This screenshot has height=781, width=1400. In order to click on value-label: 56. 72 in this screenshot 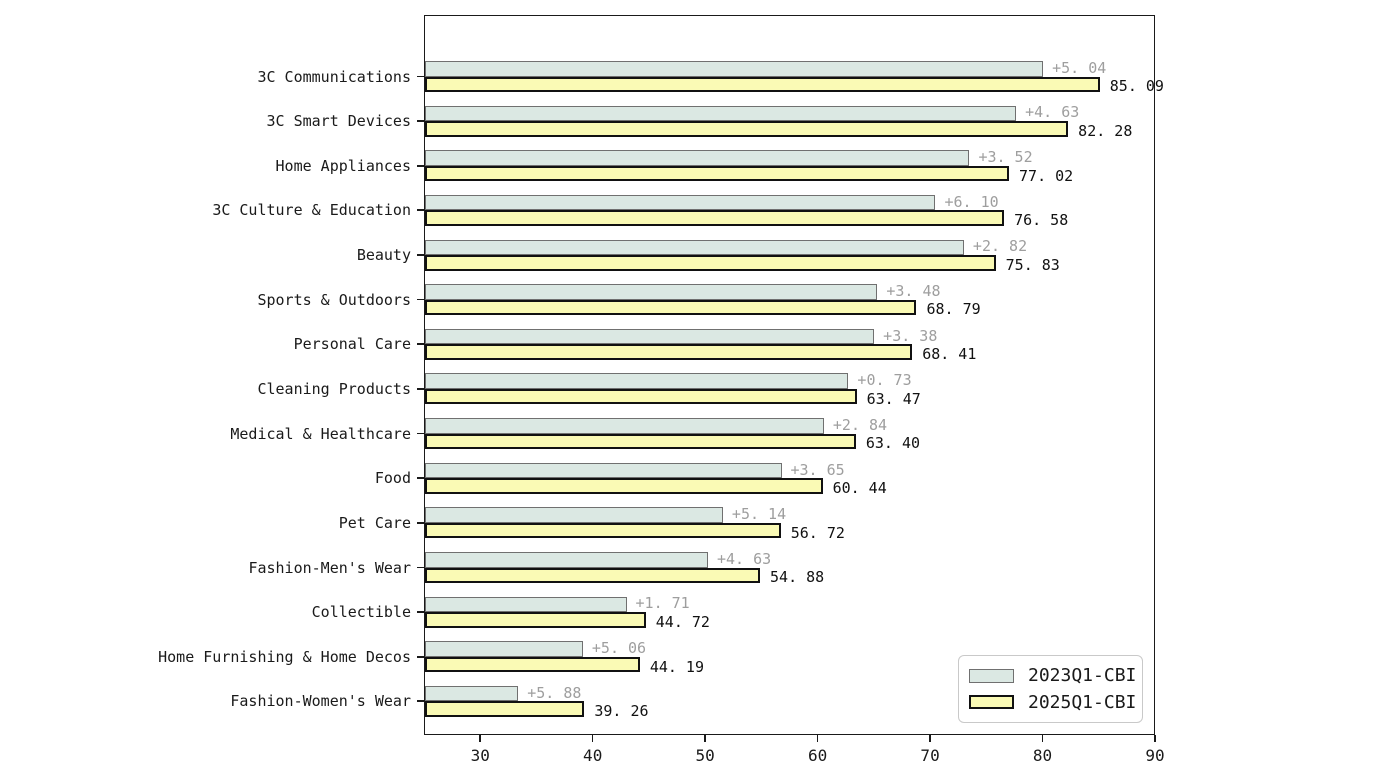, I will do `click(817, 532)`.